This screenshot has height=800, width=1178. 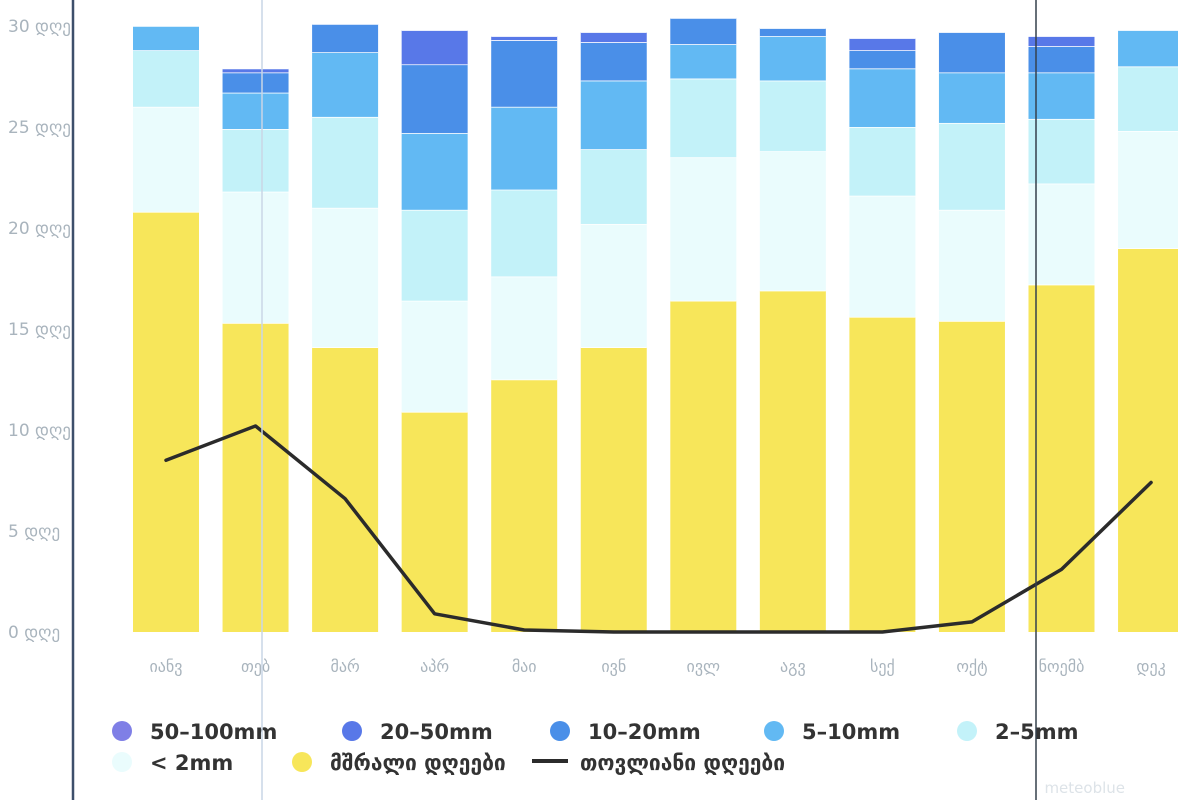 I want to click on legend-label: თოვლიანი დღეები, so click(x=682, y=763).